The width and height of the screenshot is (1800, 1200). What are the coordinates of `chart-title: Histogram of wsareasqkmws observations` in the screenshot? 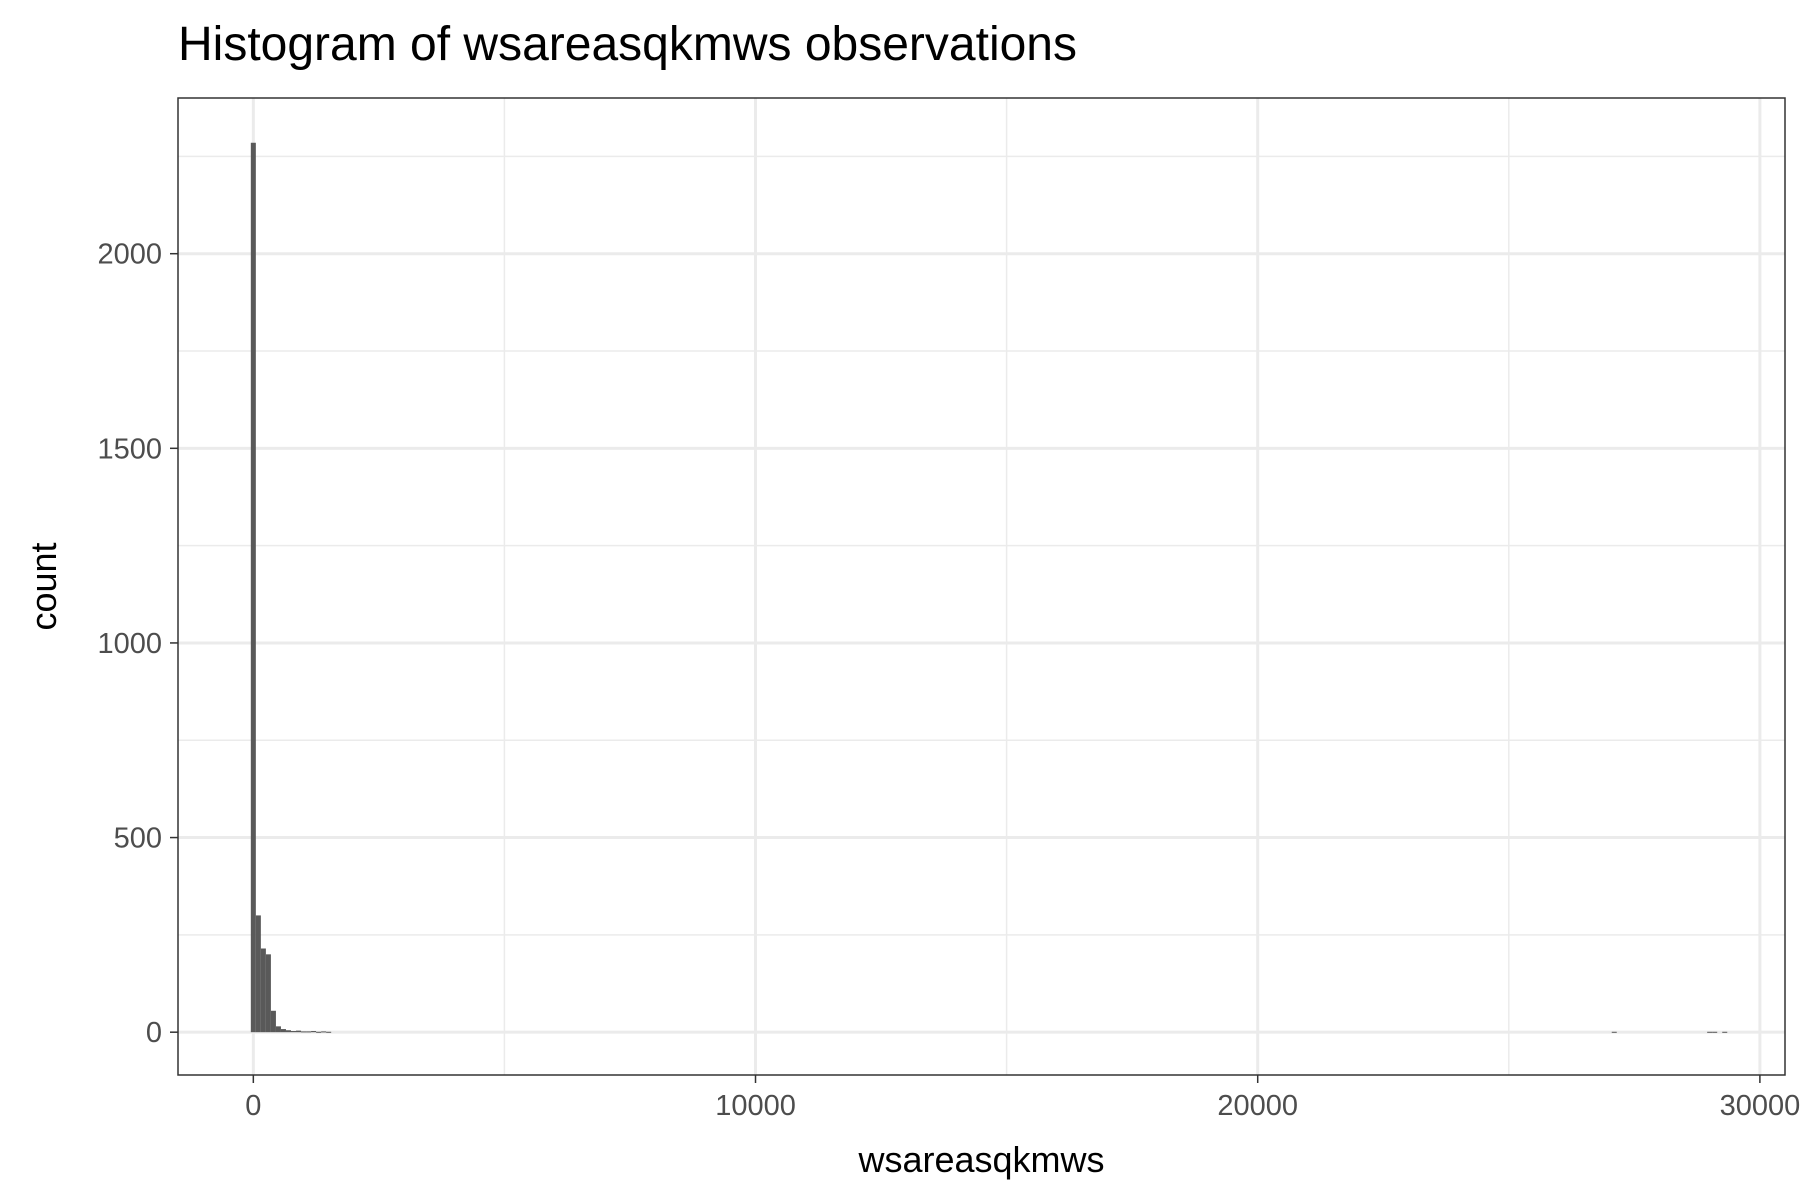 It's located at (627, 44).